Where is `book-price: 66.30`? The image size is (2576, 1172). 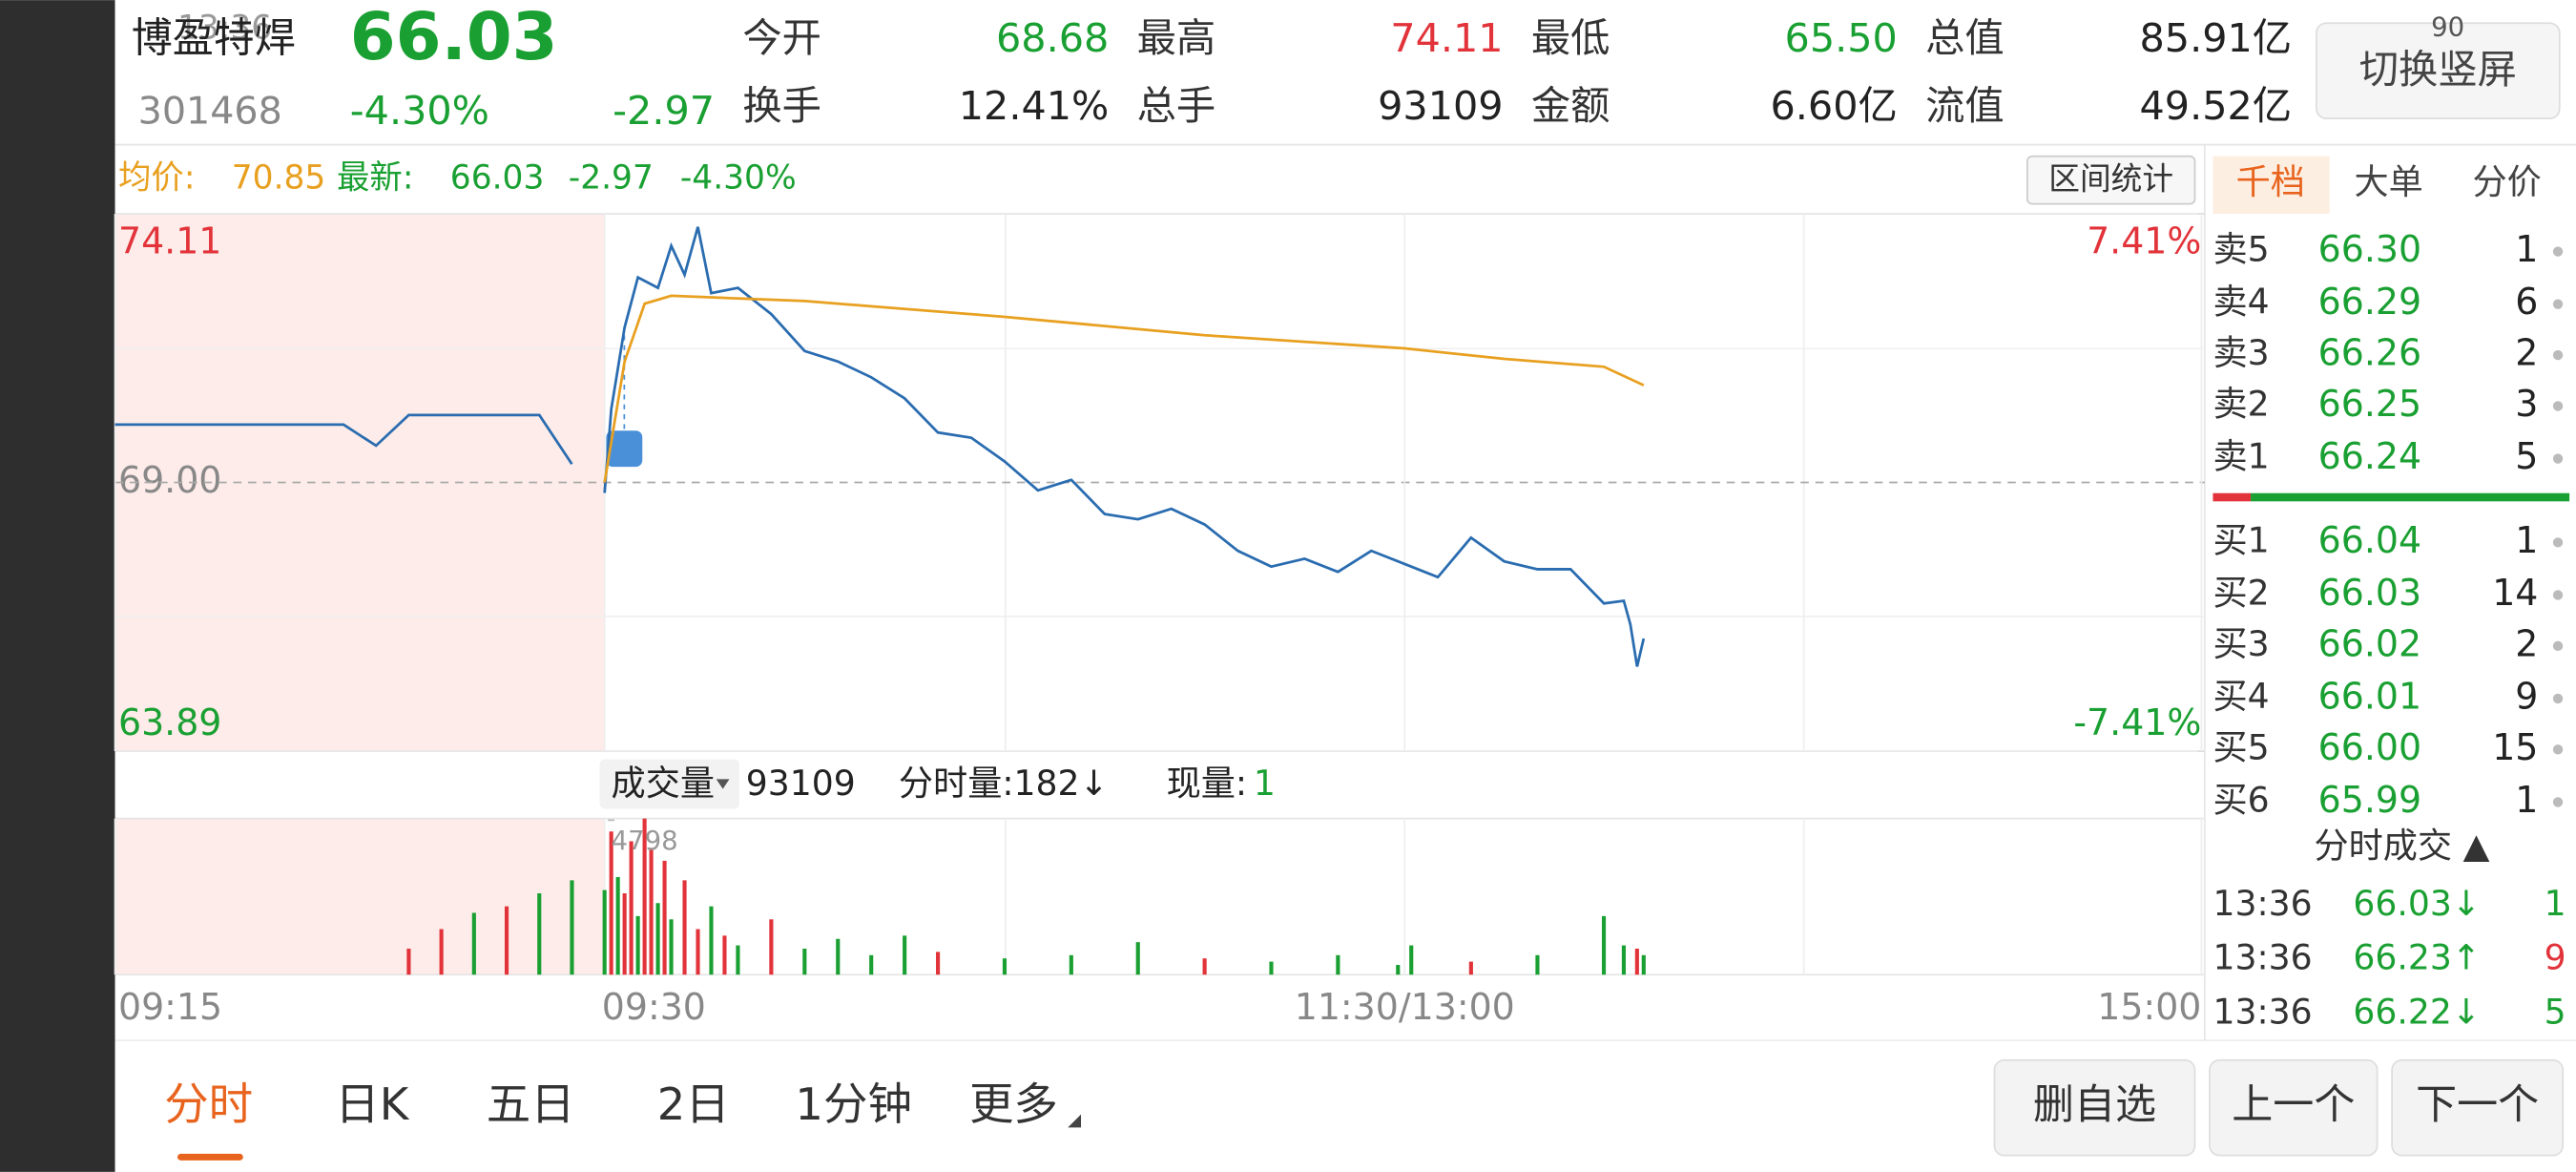 book-price: 66.30 is located at coordinates (2369, 249).